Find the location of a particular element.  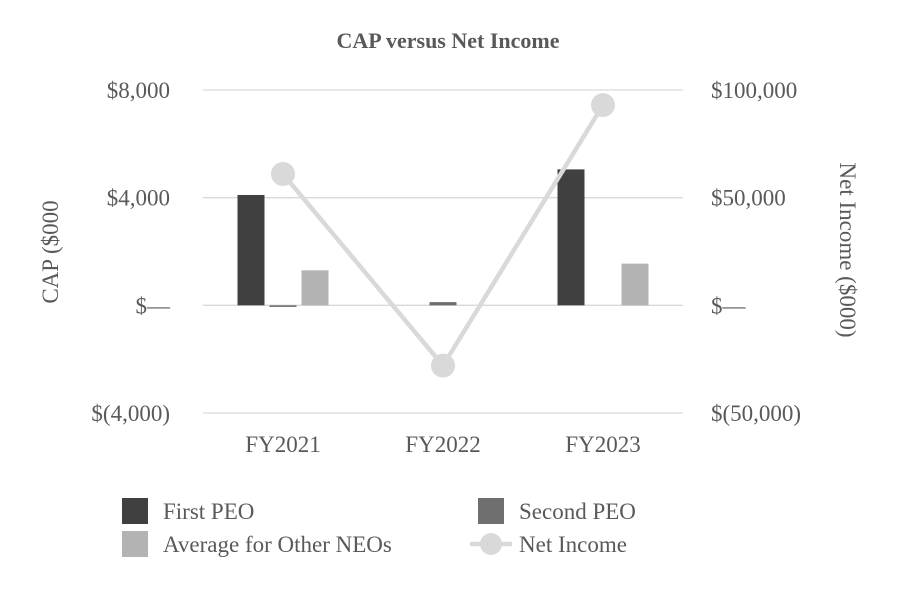

legend-label-first-peo: First PEO is located at coordinates (208, 511).